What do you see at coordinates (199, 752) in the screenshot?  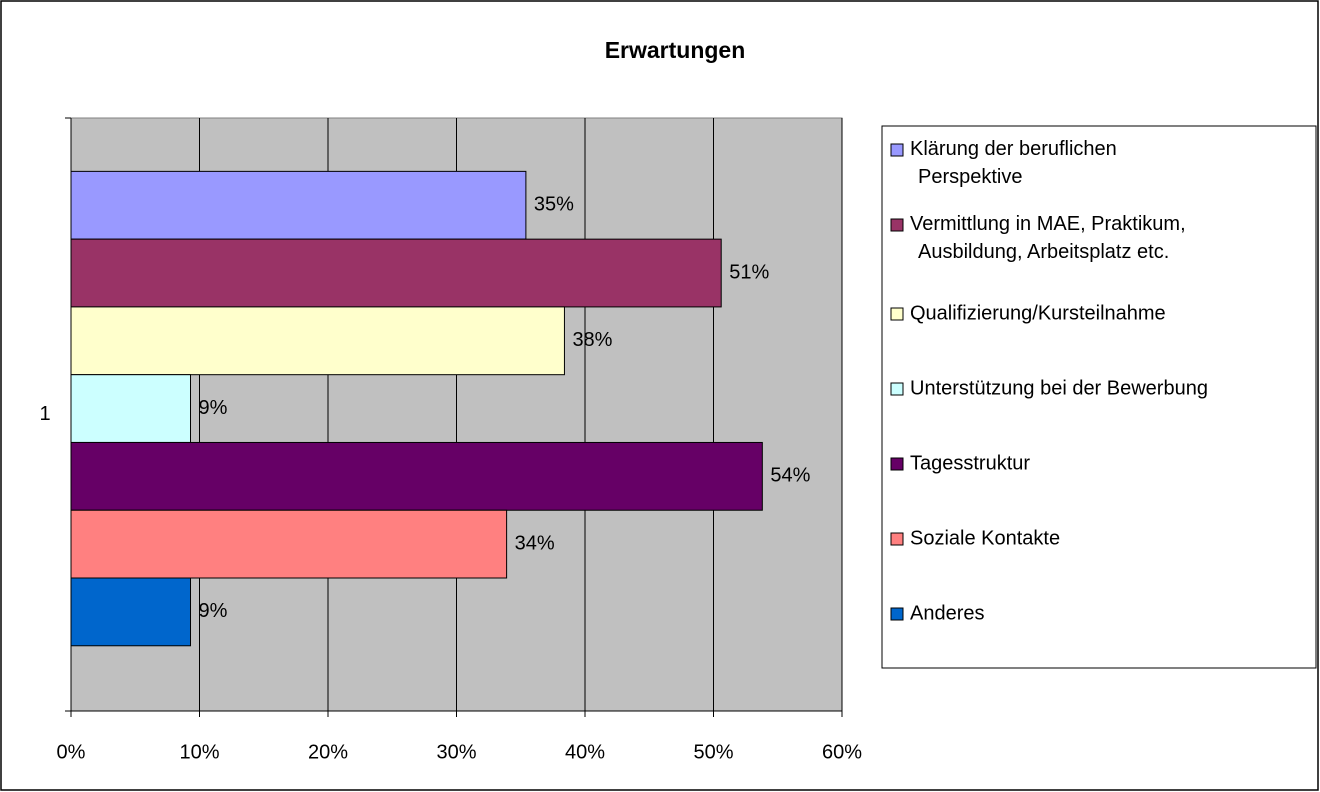 I see `x-tick-label: 10%` at bounding box center [199, 752].